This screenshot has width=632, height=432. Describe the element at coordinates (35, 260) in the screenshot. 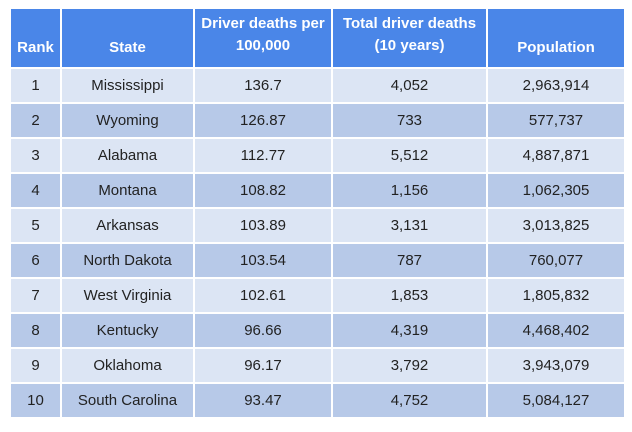

I see `rank-cell: 6` at that location.